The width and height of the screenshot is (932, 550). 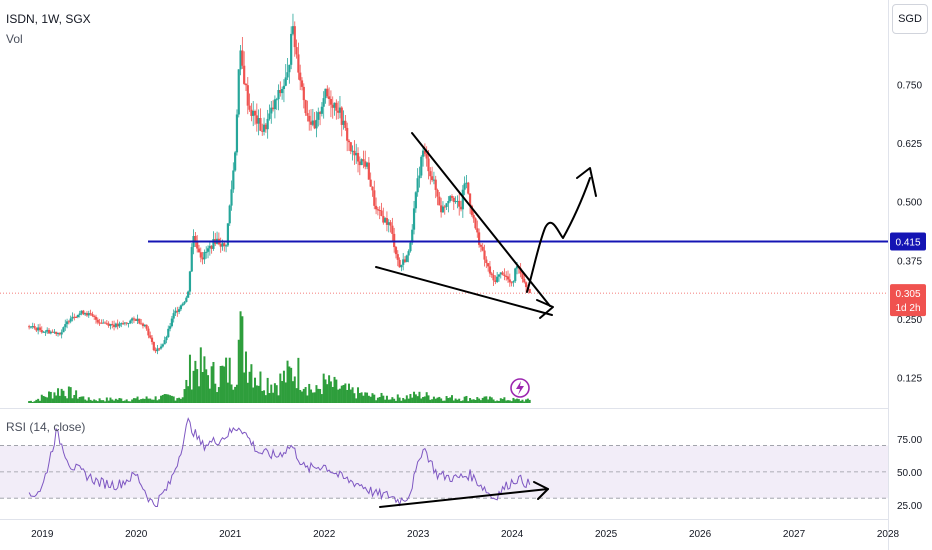 What do you see at coordinates (909, 261) in the screenshot?
I see `price-axis-tick: 0.375` at bounding box center [909, 261].